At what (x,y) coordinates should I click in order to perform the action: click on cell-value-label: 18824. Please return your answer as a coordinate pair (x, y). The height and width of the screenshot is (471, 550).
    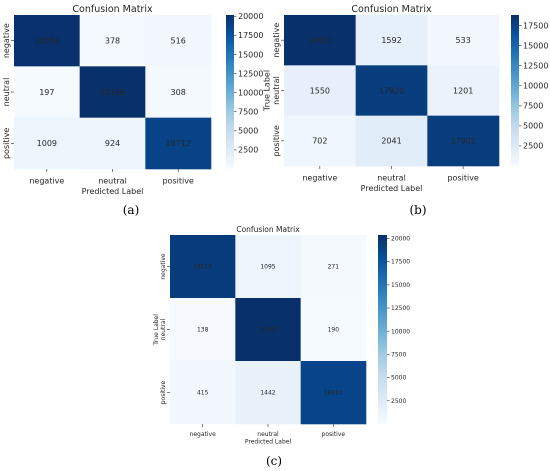
    Looking at the image, I should click on (333, 393).